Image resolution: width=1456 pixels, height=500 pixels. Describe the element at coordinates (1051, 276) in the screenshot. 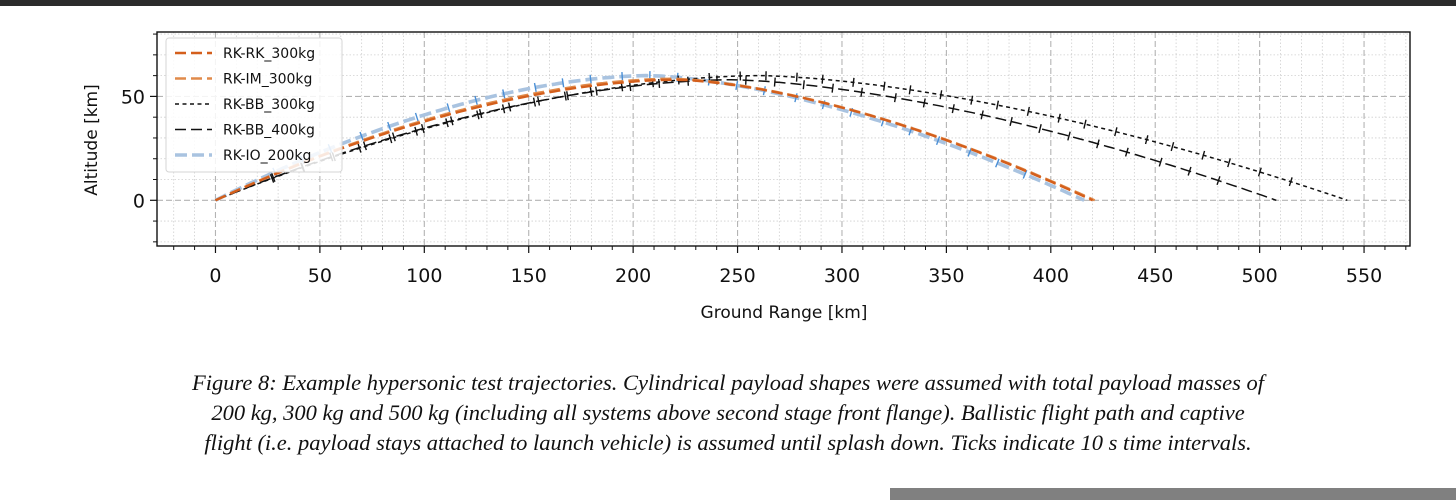

I see `x-tick-label: 400` at that location.